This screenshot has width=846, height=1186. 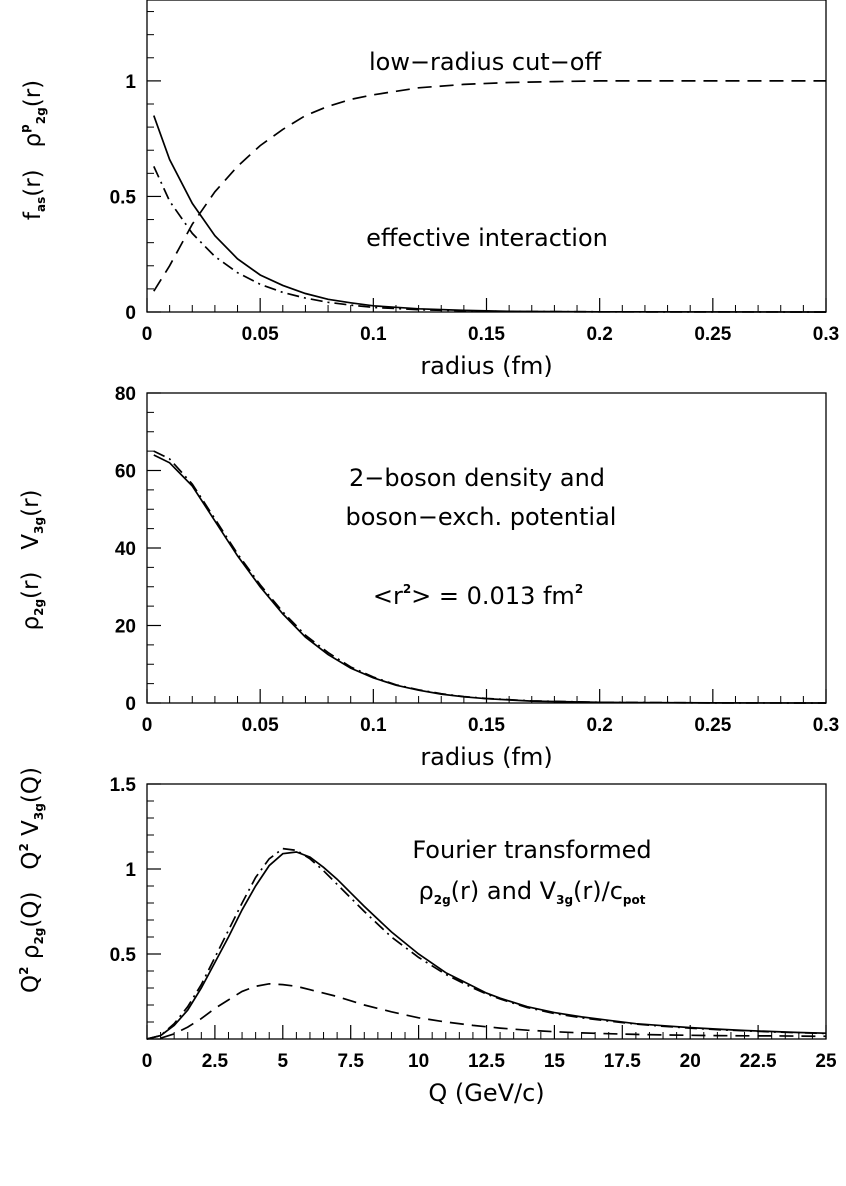 I want to click on x-tick-label: 12.5, so click(x=486, y=1061).